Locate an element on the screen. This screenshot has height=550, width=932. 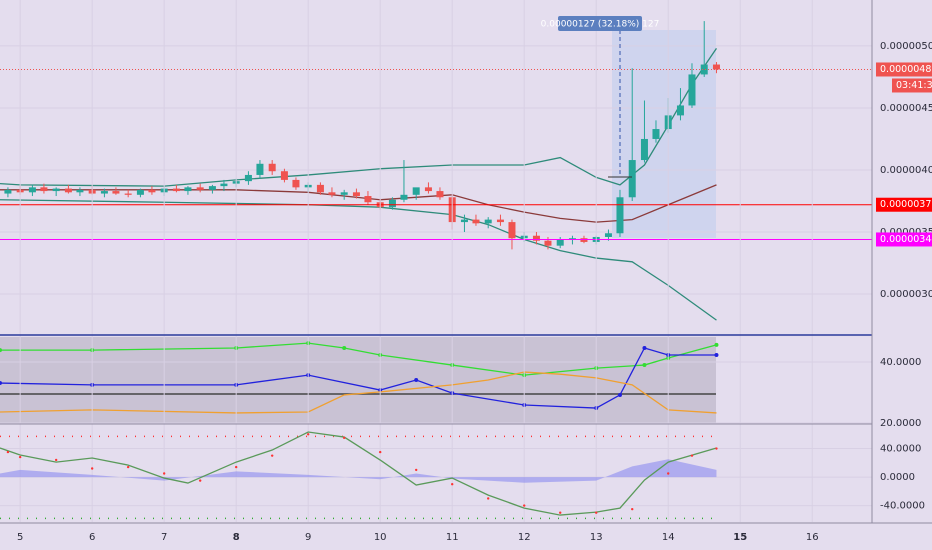
y-tick-label: 40.0000 is located at coordinates (900, 362).